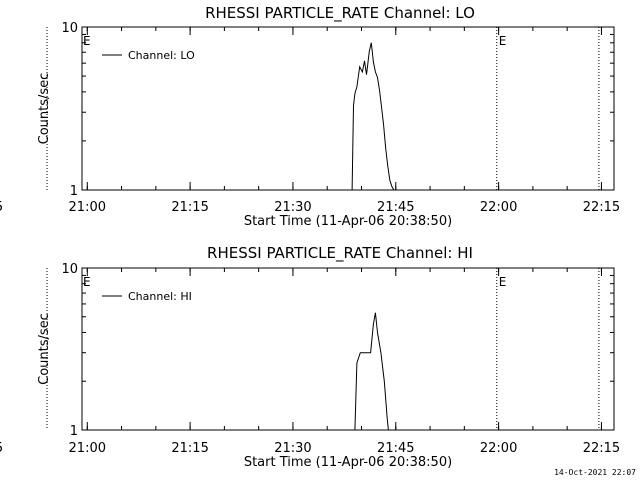  What do you see at coordinates (292, 448) in the screenshot?
I see `panel-2-x-tick-label: 21:30` at bounding box center [292, 448].